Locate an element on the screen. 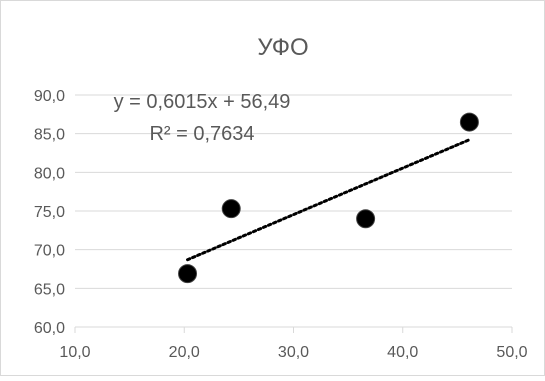 The height and width of the screenshot is (381, 545). x-tick-label: 20,0 is located at coordinates (184, 352).